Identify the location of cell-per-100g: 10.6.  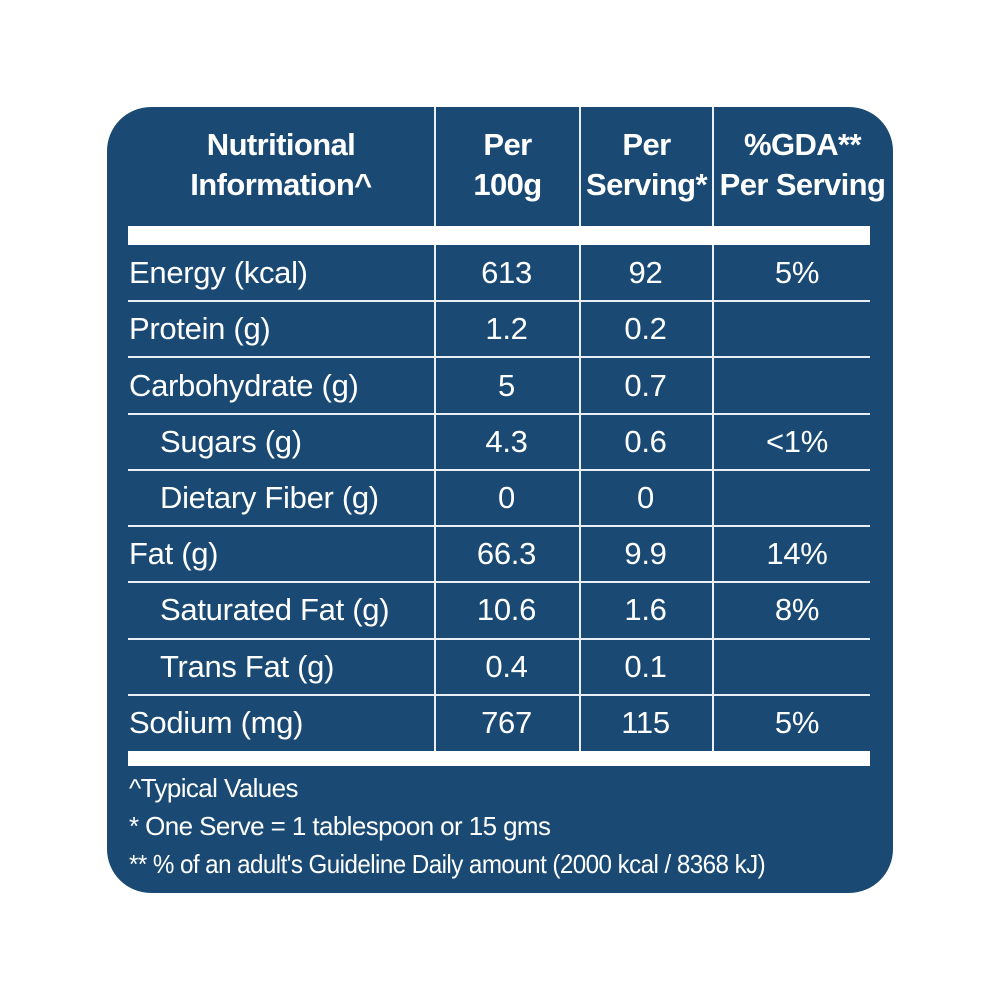
(506, 610).